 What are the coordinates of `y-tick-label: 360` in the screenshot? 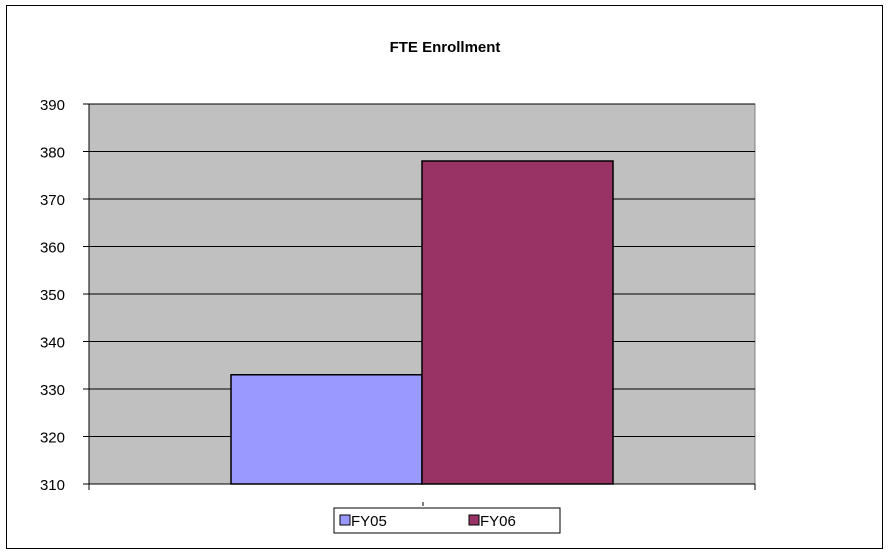 It's located at (52, 248).